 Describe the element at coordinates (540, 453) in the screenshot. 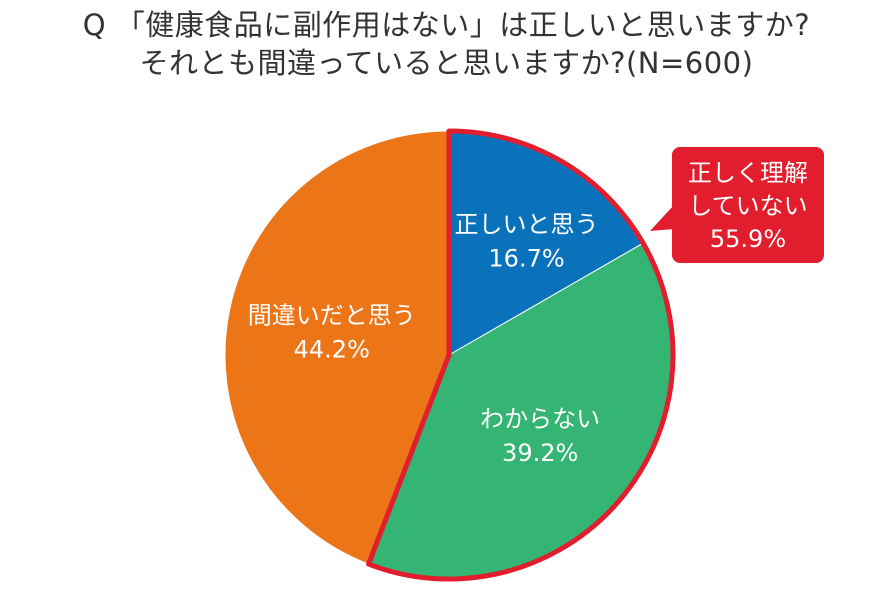

I see `slice-1-value: 39.2%` at that location.